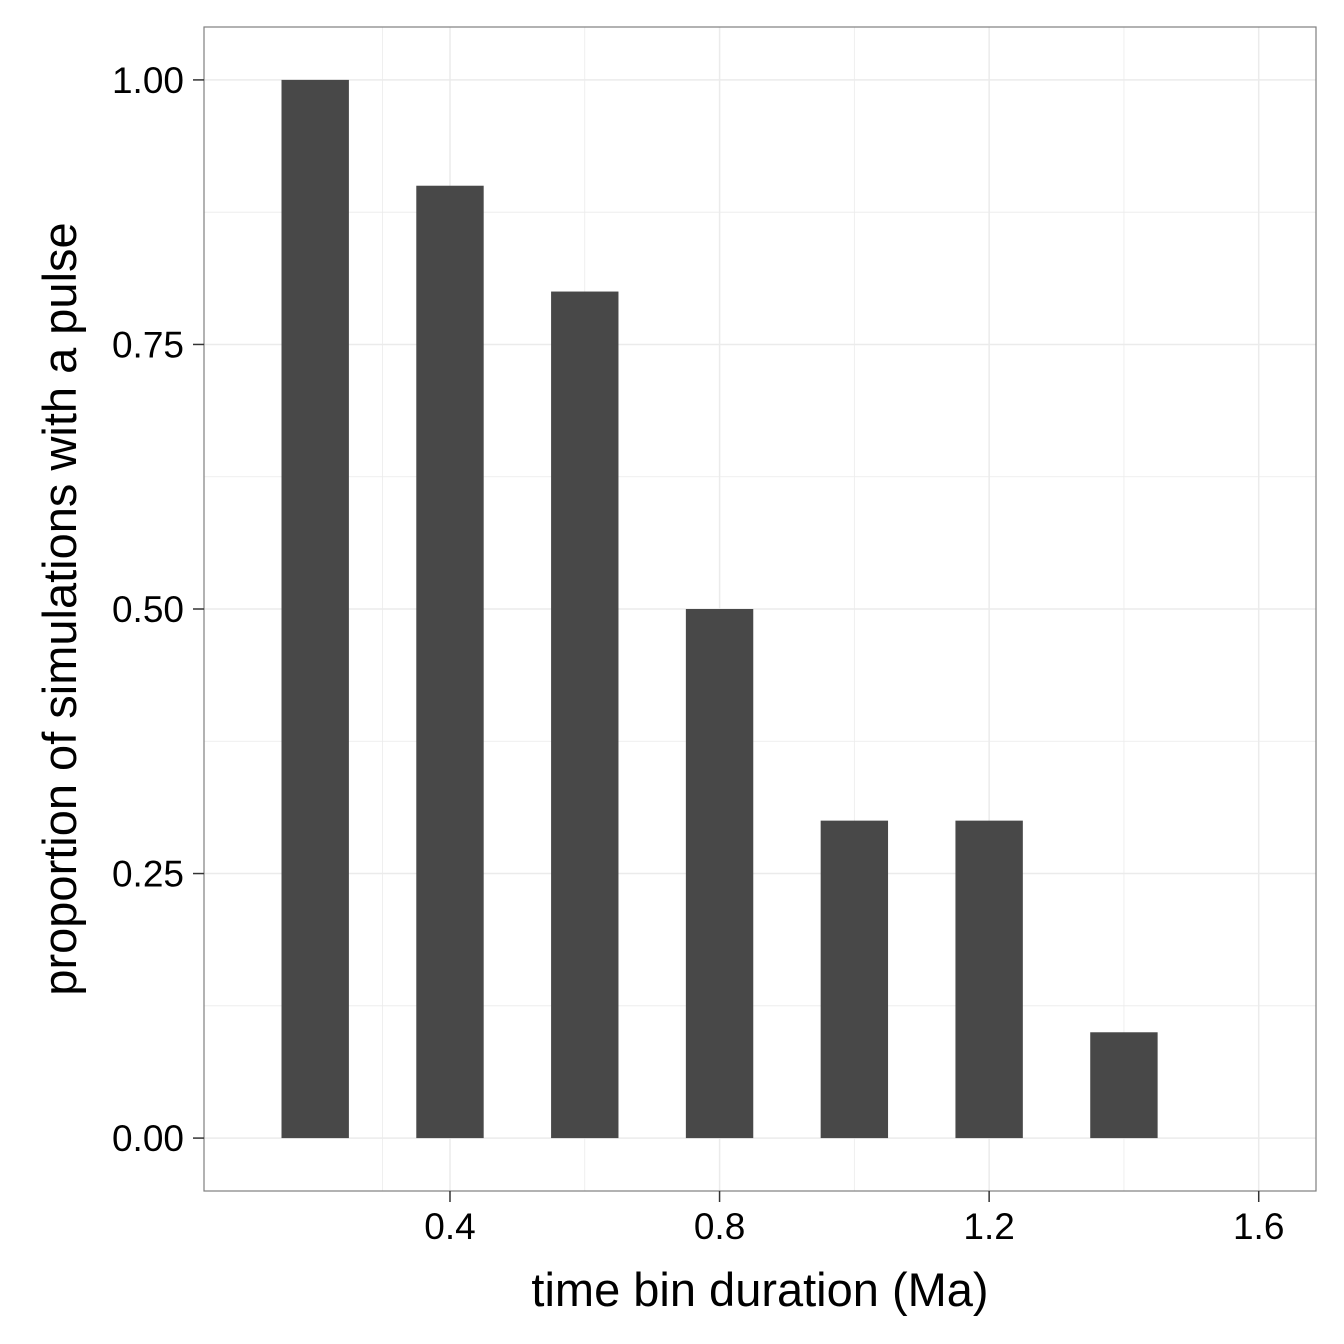 The width and height of the screenshot is (1344, 1344). Describe the element at coordinates (148, 80) in the screenshot. I see `y-tick-label: 1.00` at that location.